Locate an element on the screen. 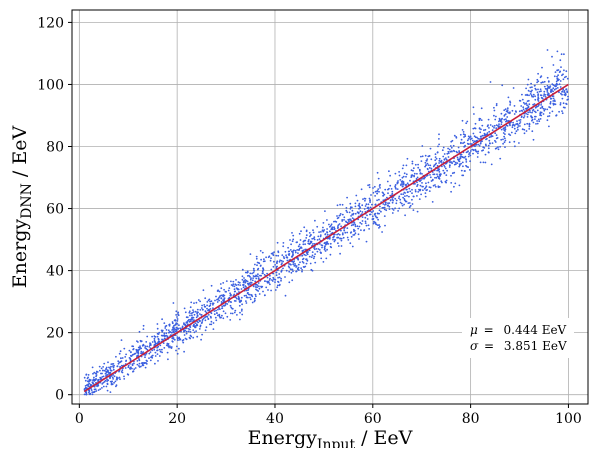 Image resolution: width=591 pixels, height=452 pixels. mu-value: 0.444 EeV is located at coordinates (535, 330).